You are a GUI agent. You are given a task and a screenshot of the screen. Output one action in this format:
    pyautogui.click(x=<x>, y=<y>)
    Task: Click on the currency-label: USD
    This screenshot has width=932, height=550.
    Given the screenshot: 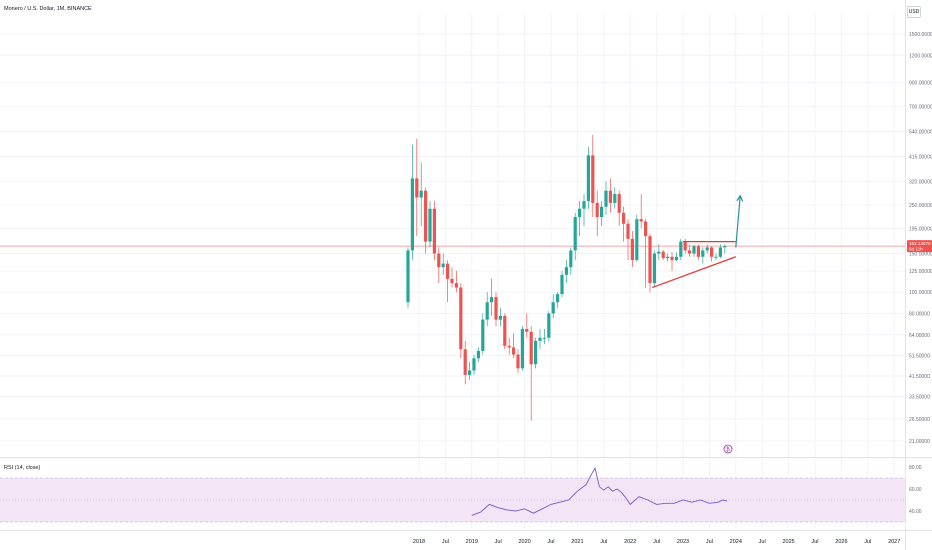 What is the action you would take?
    pyautogui.click(x=914, y=12)
    